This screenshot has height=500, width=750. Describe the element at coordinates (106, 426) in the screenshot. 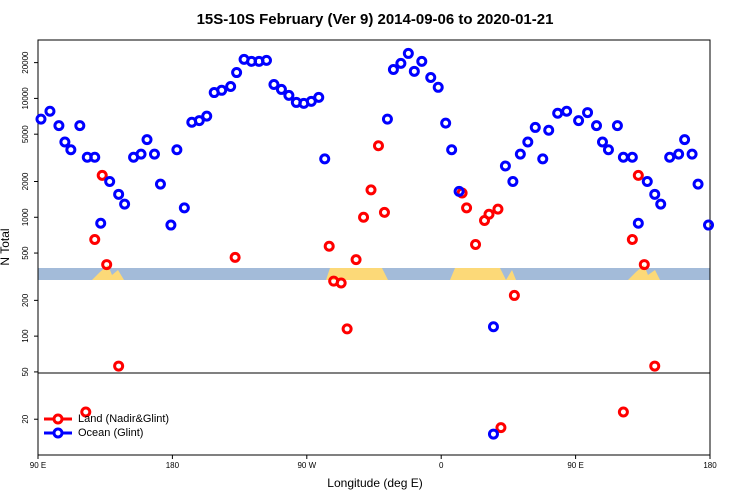

I see `legend: Land (Nadir&Glint) Ocean (Glint)` at that location.